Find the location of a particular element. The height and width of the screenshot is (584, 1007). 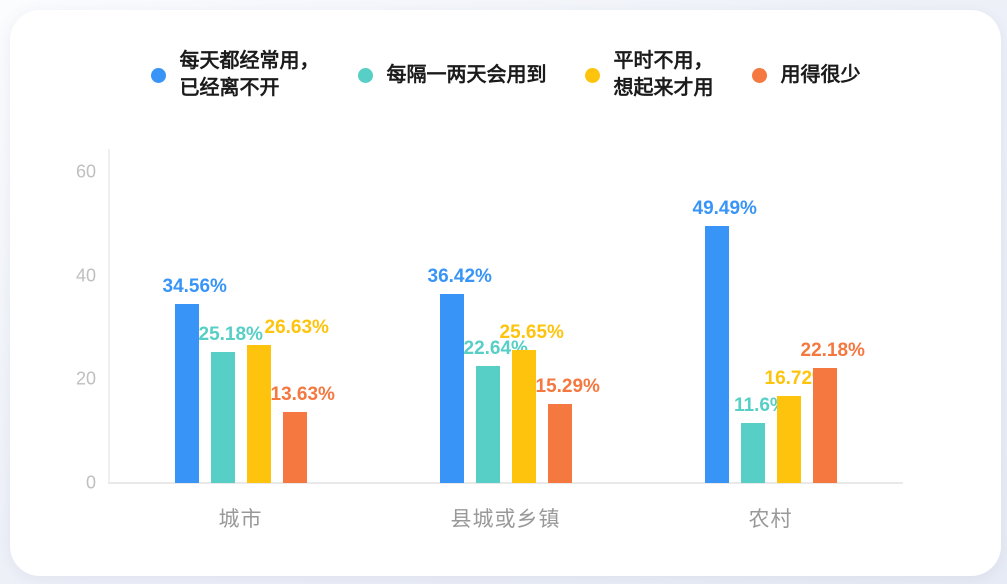

legend-label: 每天都经常用， 已经离不开 is located at coordinates (249, 74).